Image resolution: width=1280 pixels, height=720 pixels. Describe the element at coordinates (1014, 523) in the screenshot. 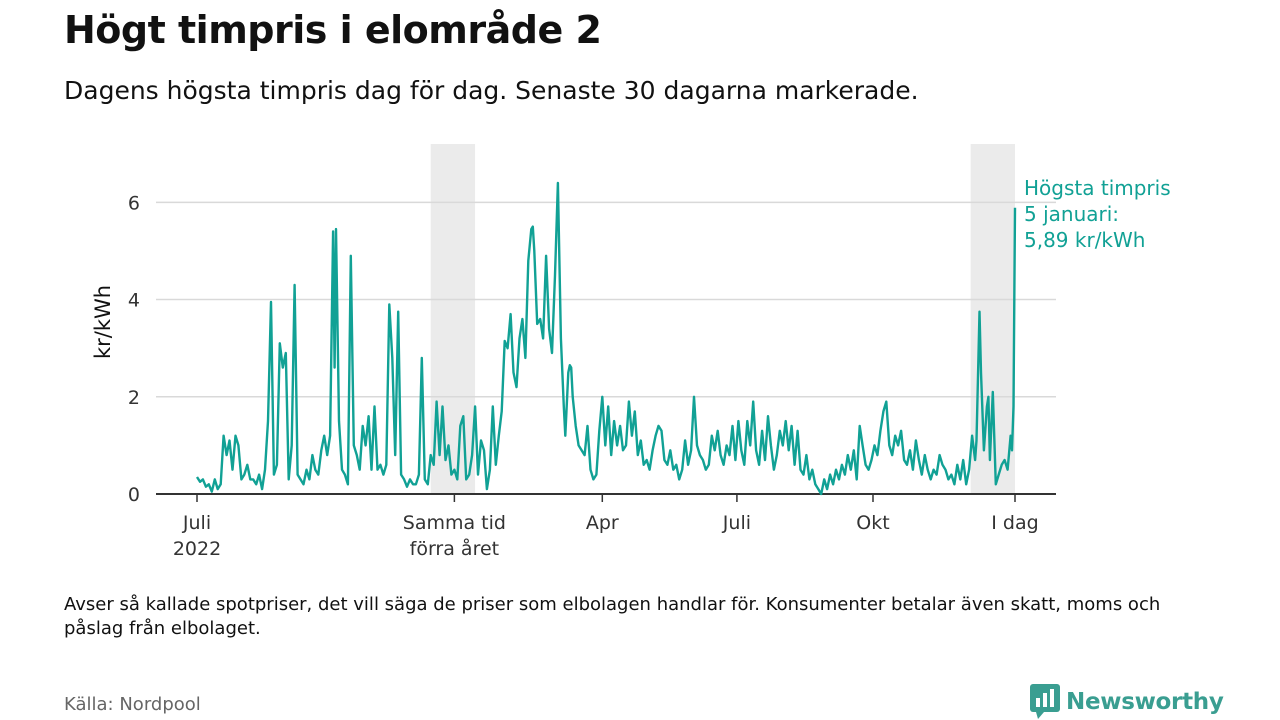

I see `x-tick-label-6: I dag` at that location.